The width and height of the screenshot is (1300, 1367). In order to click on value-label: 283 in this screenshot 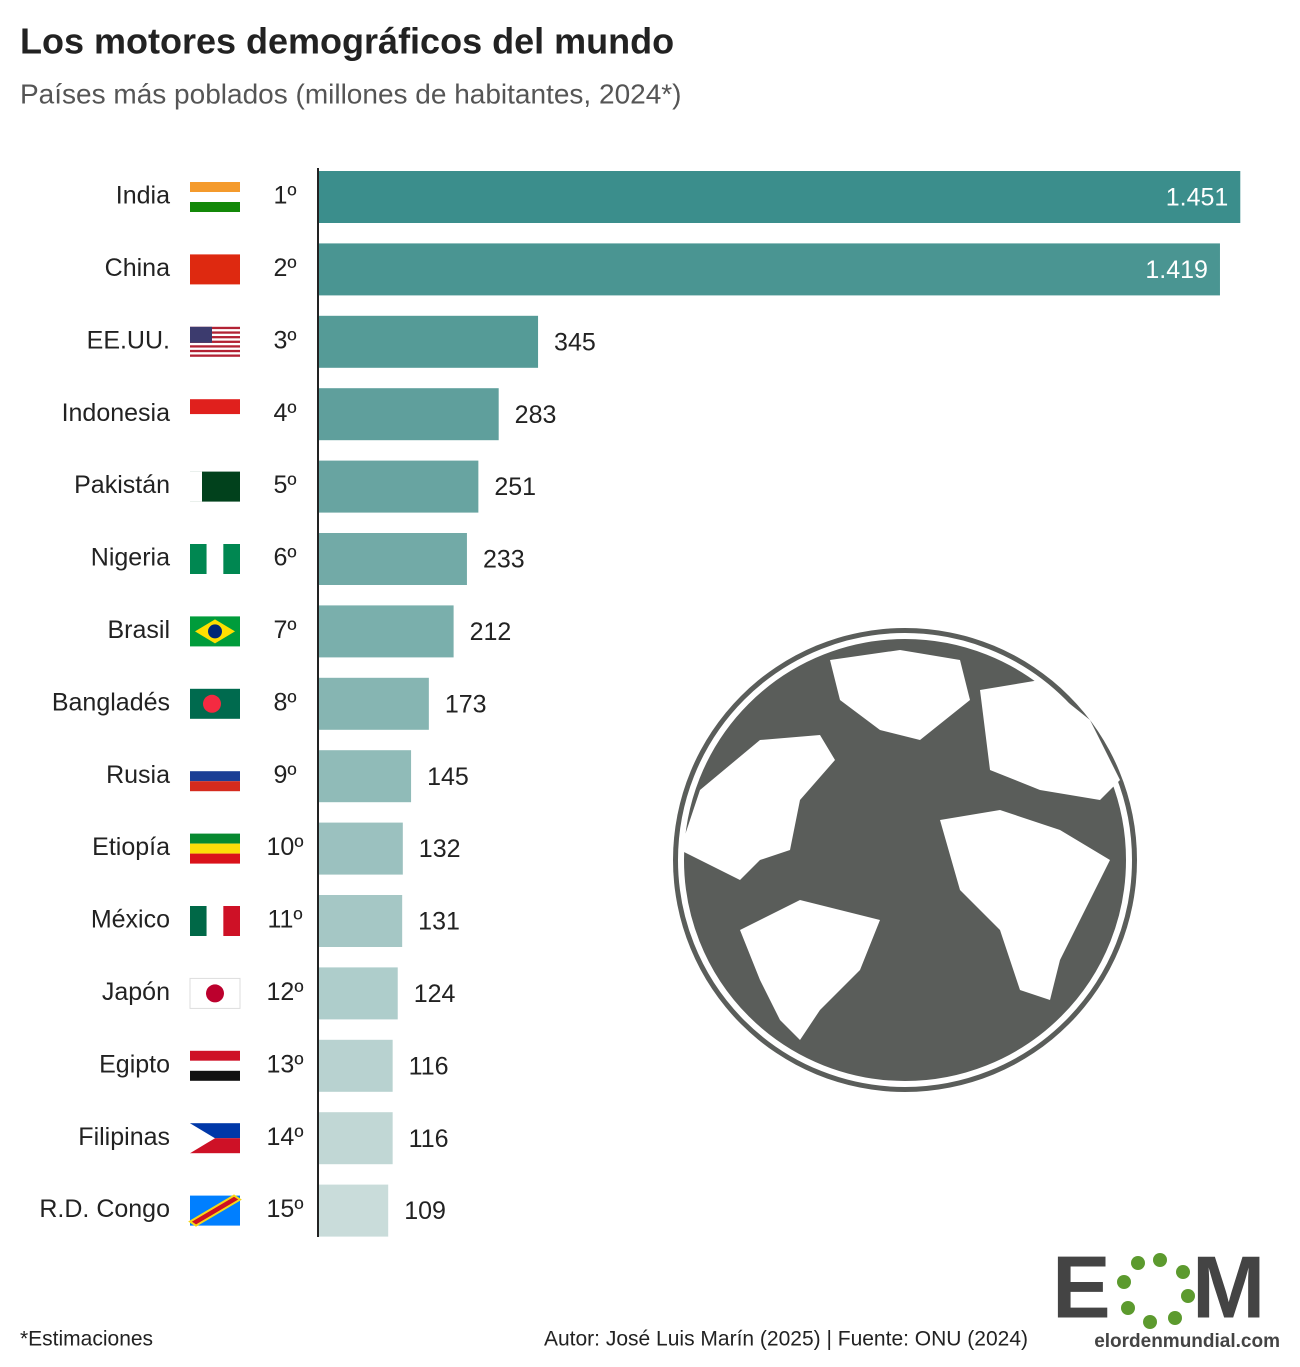, I will do `click(536, 415)`.